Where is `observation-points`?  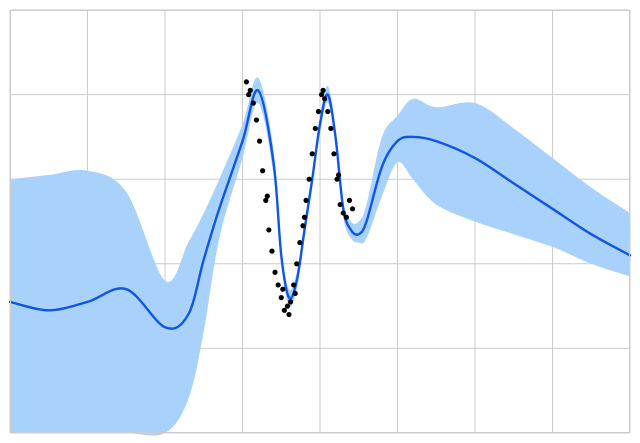
observation-points is located at coordinates (299, 198).